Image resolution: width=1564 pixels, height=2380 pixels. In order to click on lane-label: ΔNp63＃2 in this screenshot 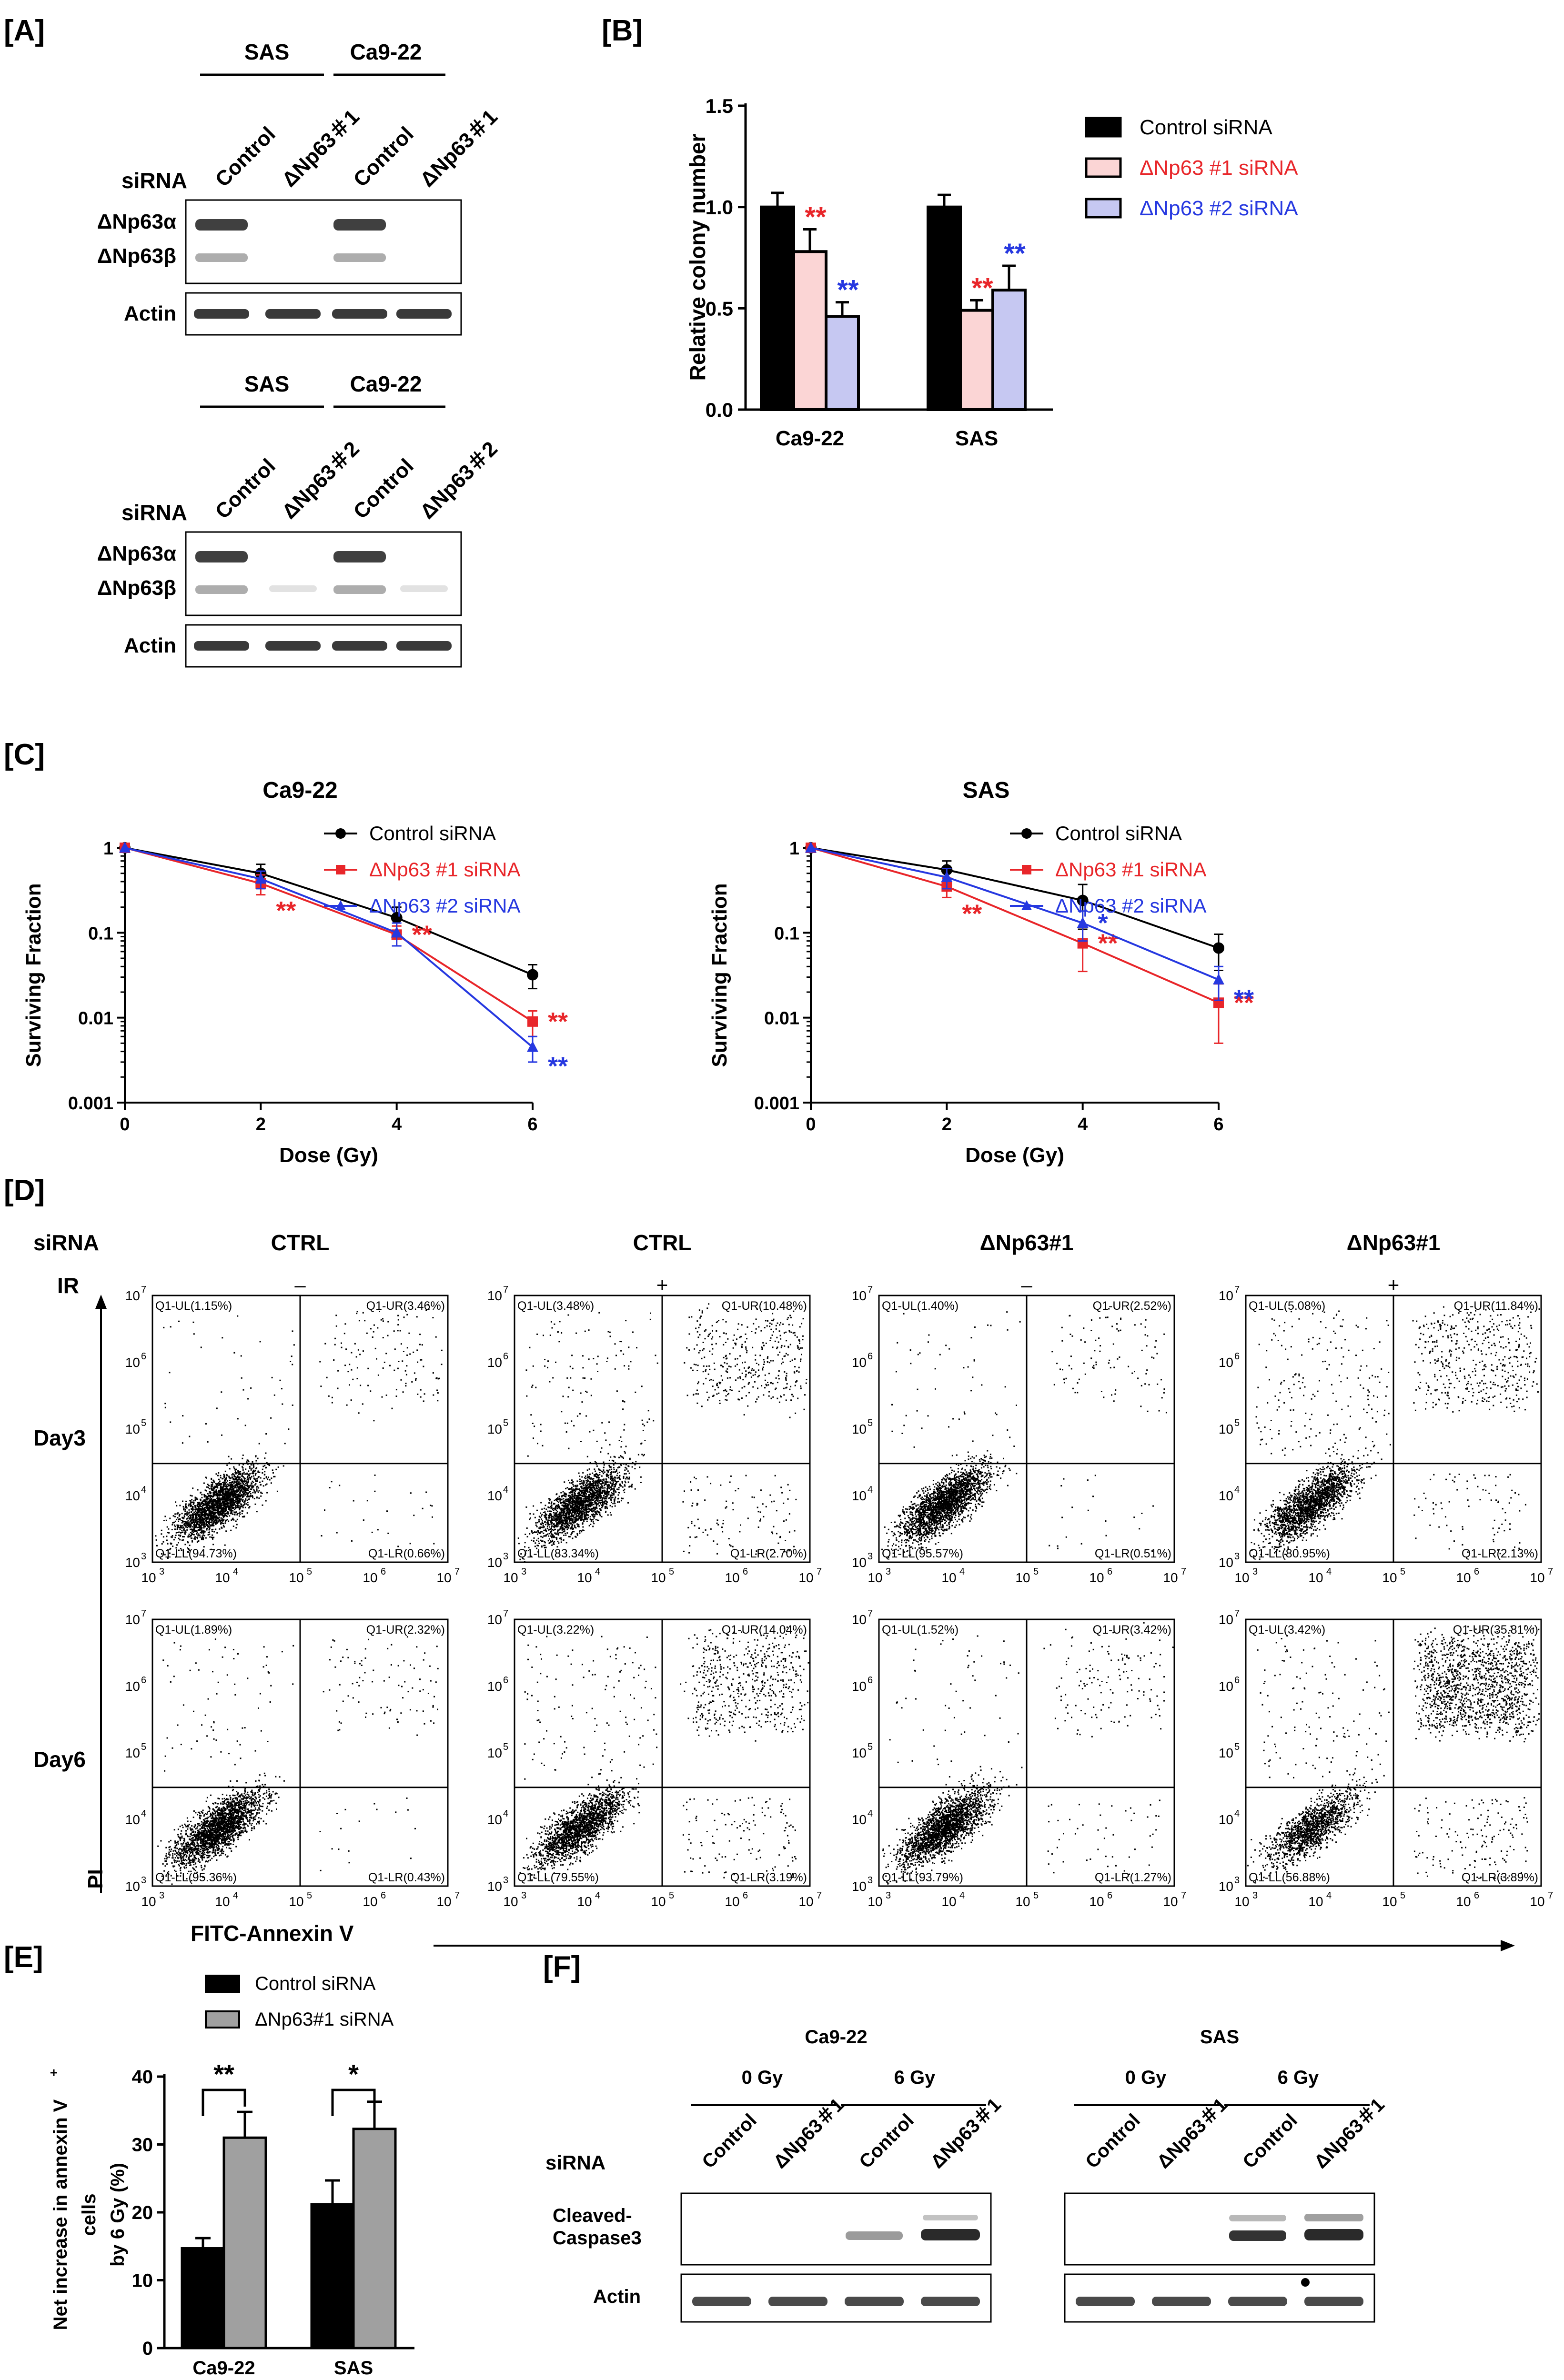, I will do `click(320, 480)`.